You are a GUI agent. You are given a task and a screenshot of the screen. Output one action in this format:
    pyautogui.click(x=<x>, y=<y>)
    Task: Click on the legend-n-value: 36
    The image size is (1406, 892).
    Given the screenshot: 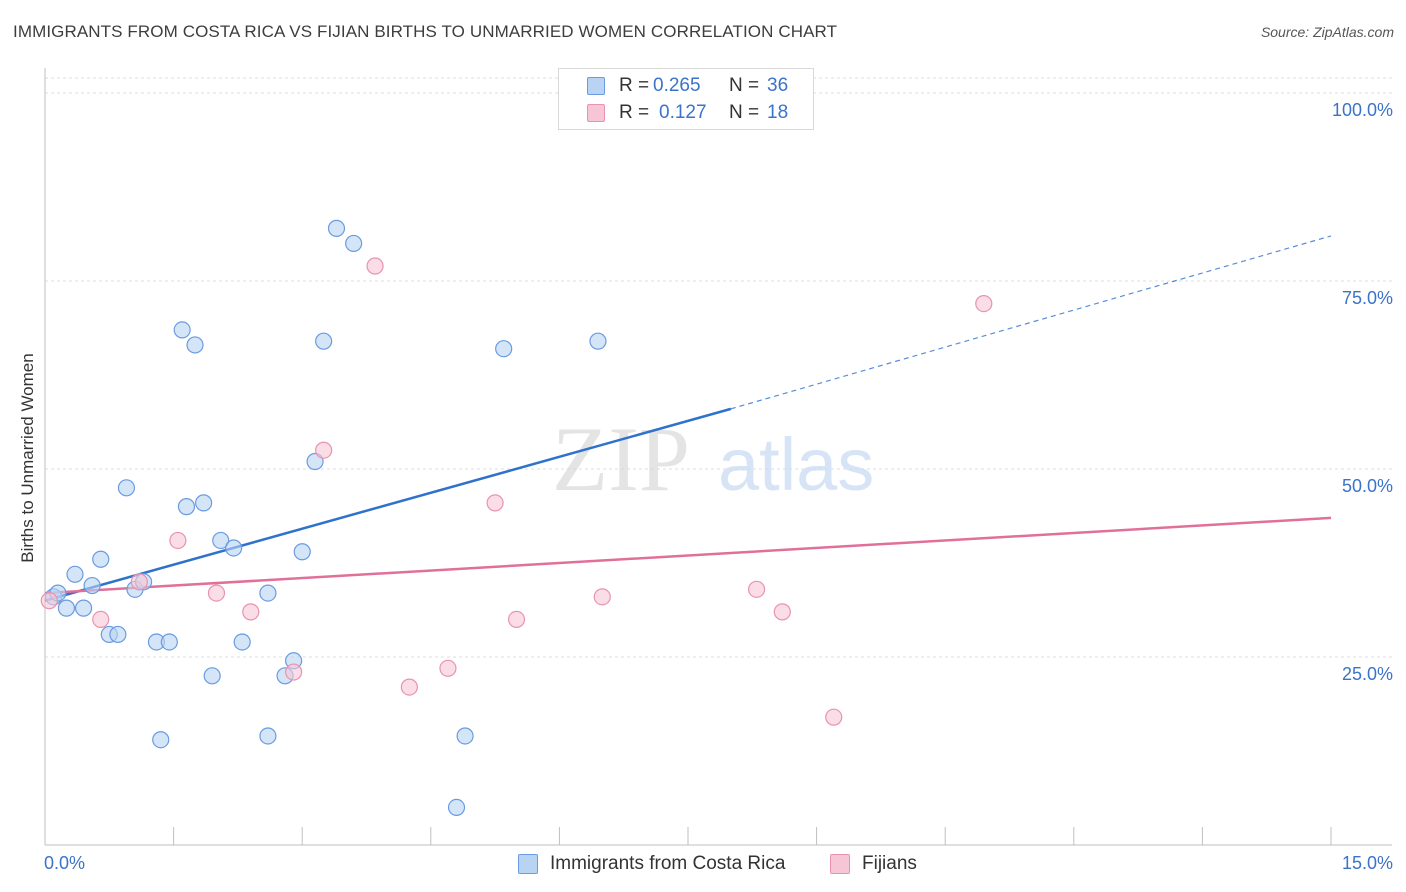 What is the action you would take?
    pyautogui.click(x=778, y=85)
    